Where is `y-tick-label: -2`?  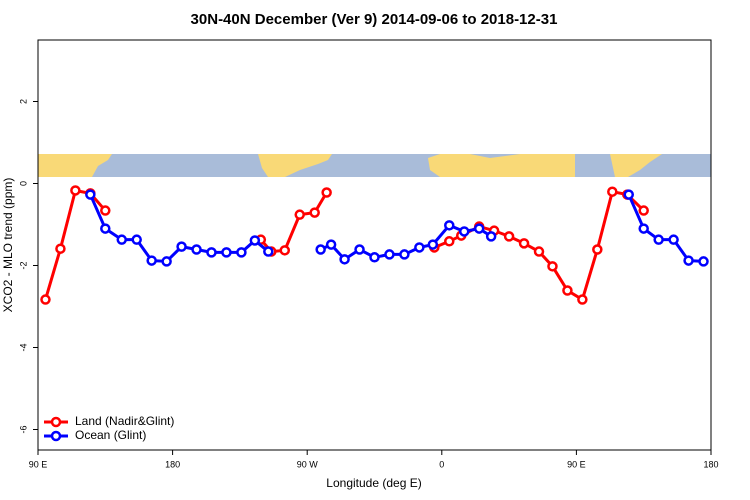
y-tick-label: -2 is located at coordinates (23, 265).